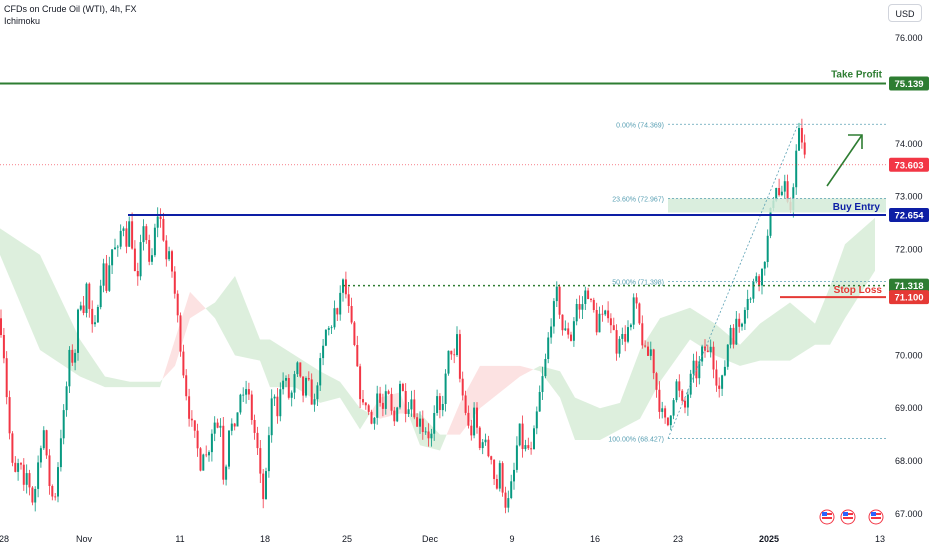  What do you see at coordinates (909, 164) in the screenshot?
I see `price-tag-last: 73.603` at bounding box center [909, 164].